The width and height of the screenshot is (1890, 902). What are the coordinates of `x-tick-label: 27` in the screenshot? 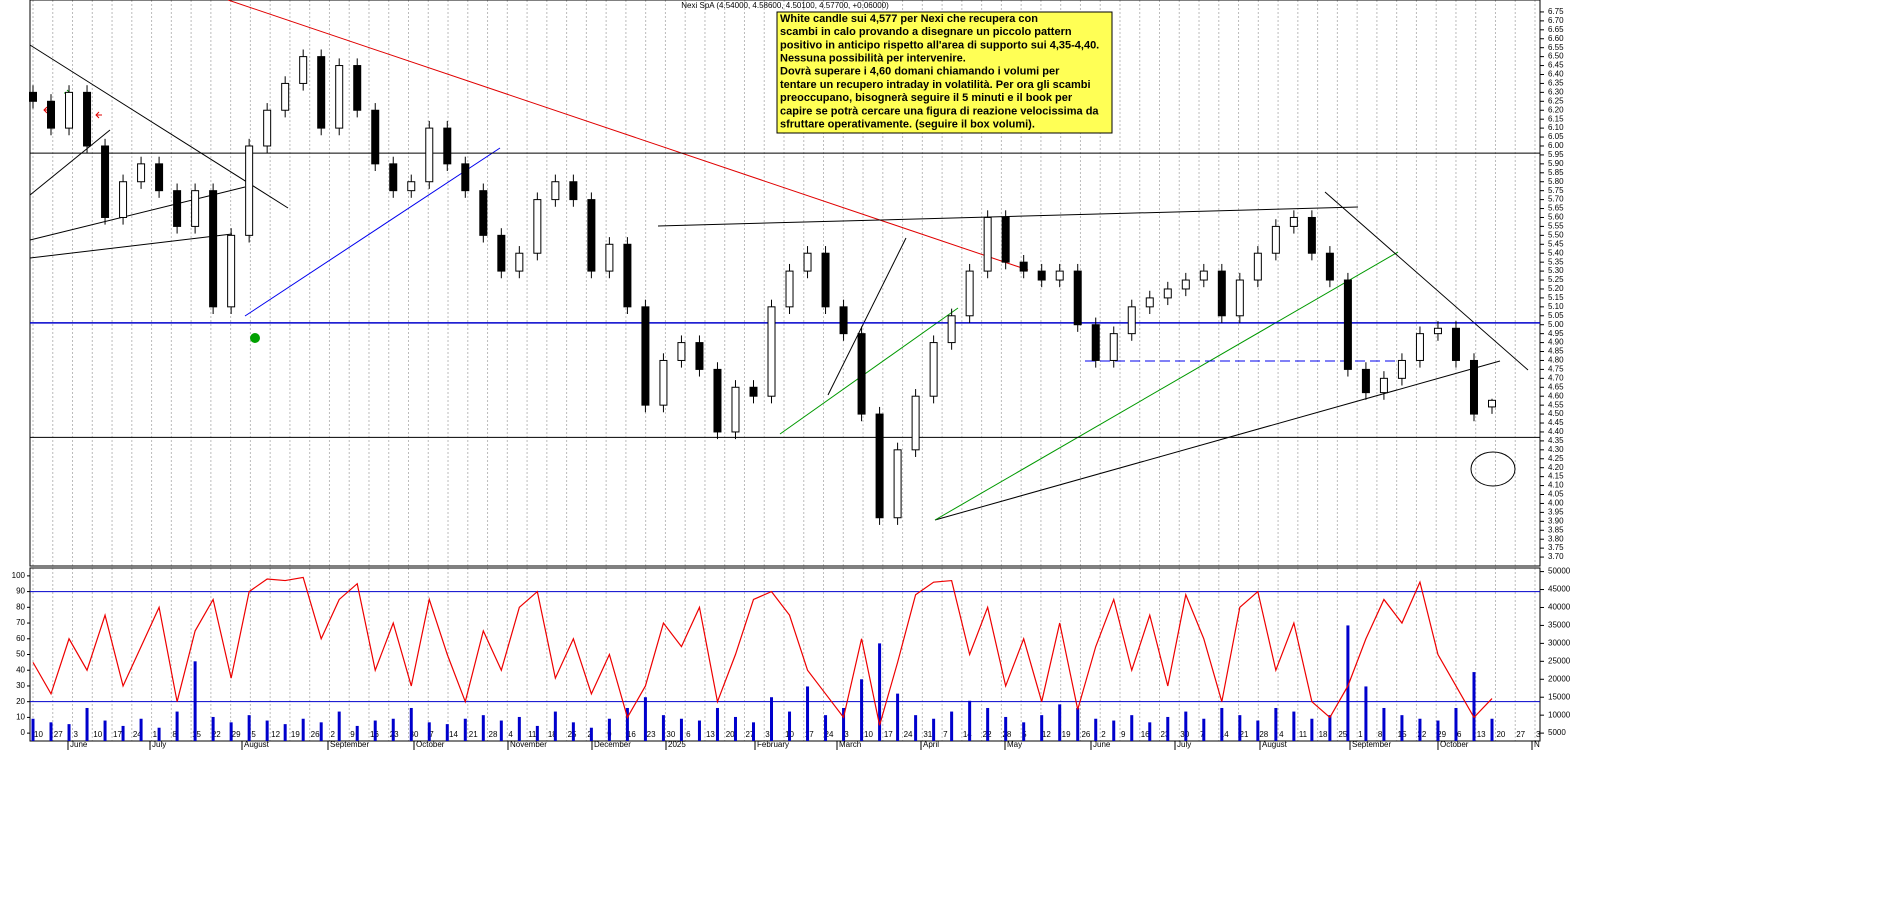 It's located at (58, 734).